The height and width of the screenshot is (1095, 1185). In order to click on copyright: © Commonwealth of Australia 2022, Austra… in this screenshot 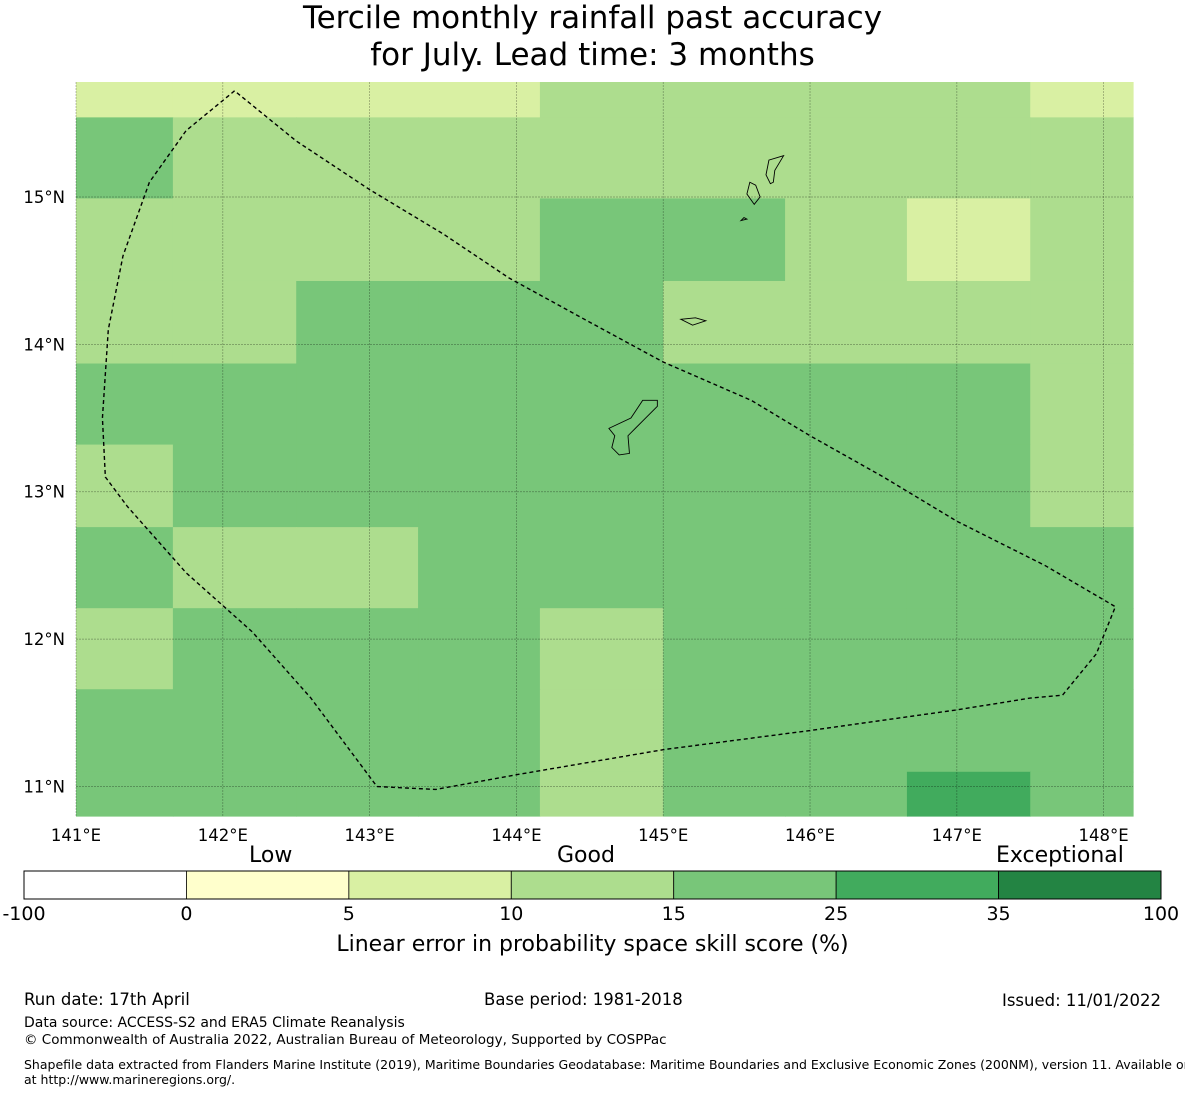, I will do `click(345, 1040)`.